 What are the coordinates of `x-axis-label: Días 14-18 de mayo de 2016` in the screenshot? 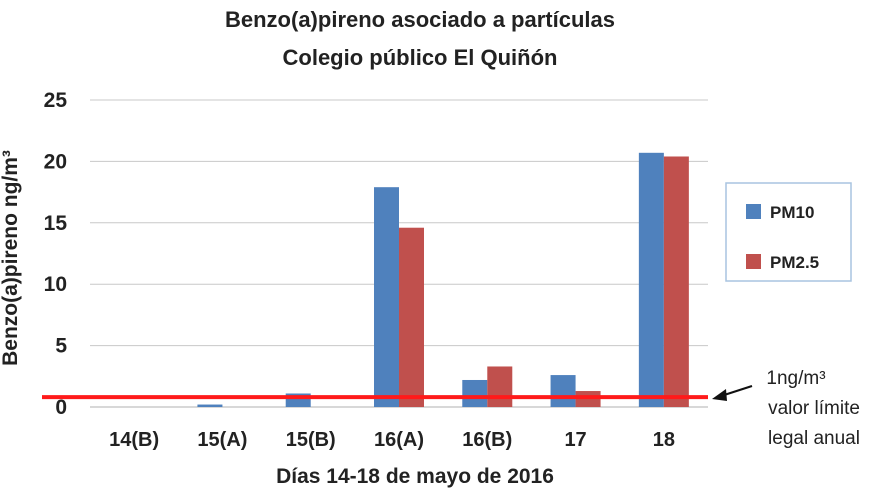 It's located at (415, 476).